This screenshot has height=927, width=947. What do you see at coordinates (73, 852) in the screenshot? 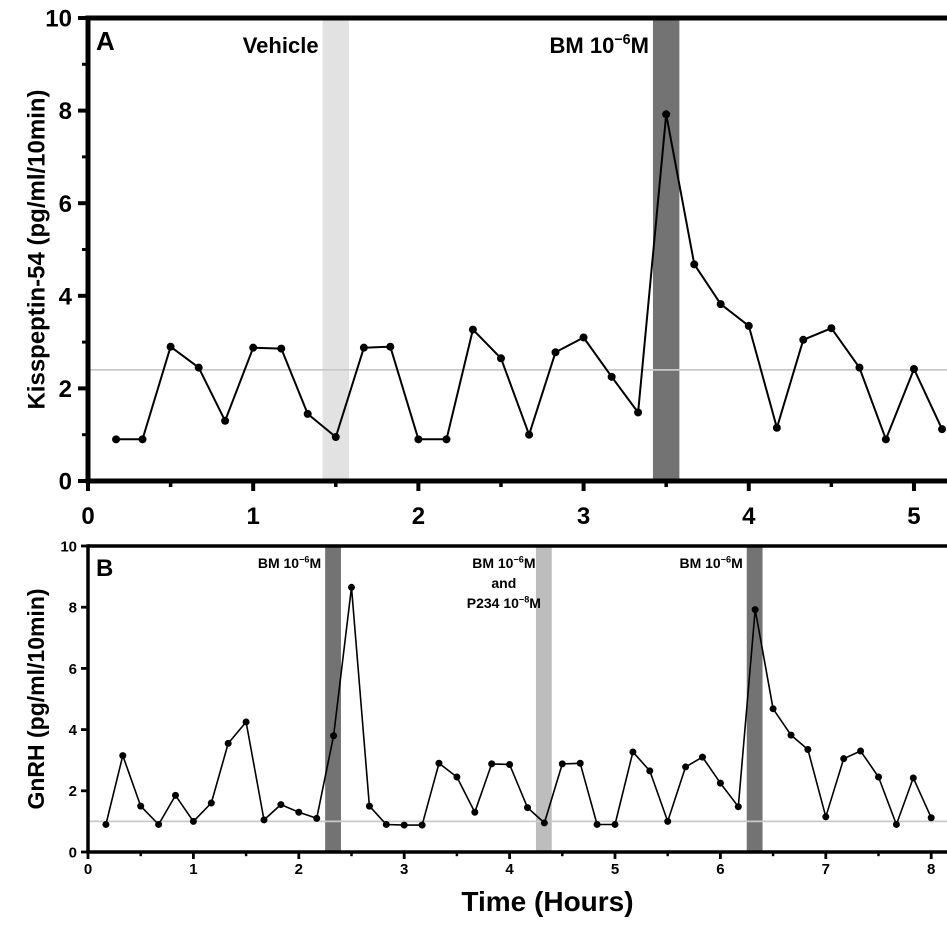
I see `y-tick-label: 0` at bounding box center [73, 852].